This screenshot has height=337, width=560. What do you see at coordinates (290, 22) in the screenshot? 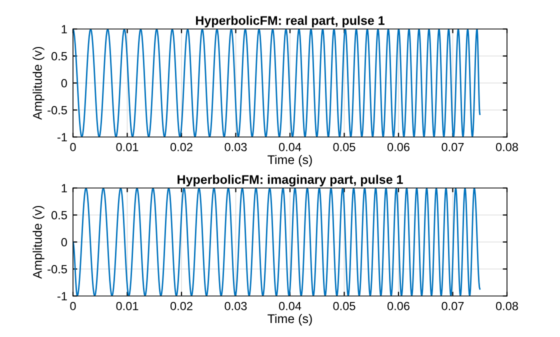
I see `chart-title: HyperbolicFM: real part, pulse 1` at bounding box center [290, 22].